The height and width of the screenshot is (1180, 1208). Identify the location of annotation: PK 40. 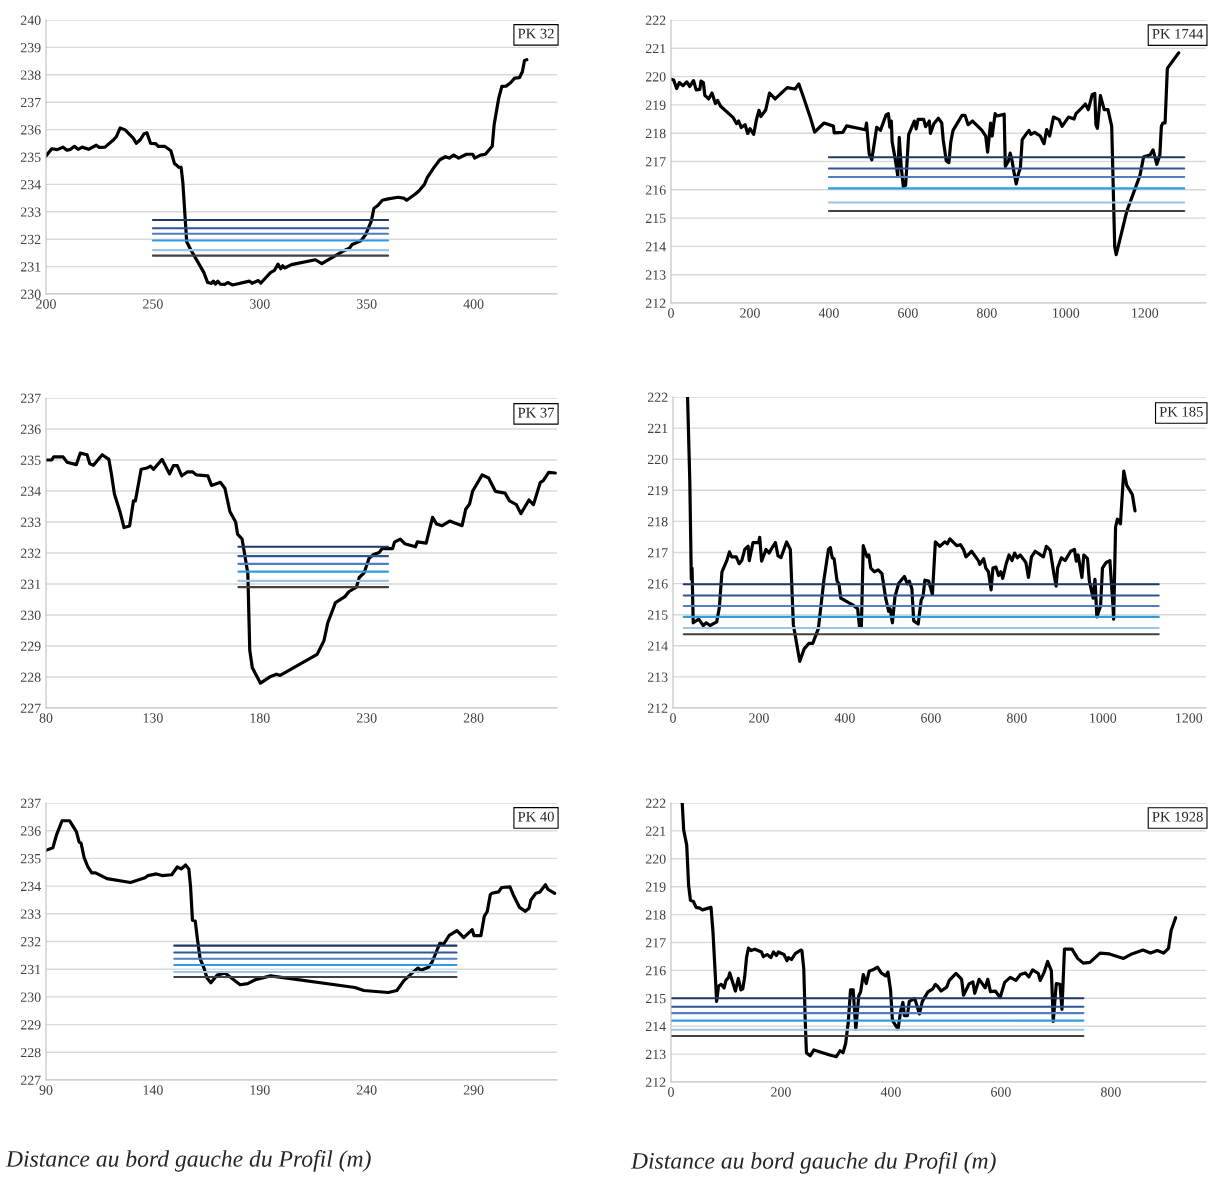
(535, 816).